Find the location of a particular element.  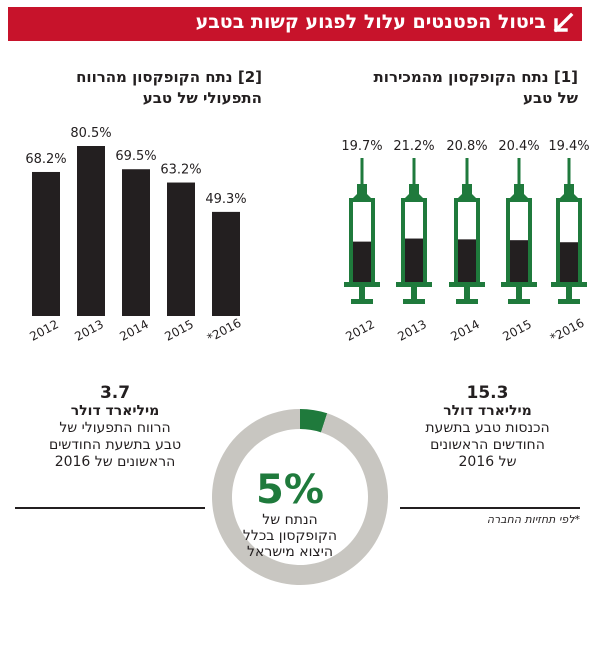

bar-value-label: 68.2% is located at coordinates (45, 159).